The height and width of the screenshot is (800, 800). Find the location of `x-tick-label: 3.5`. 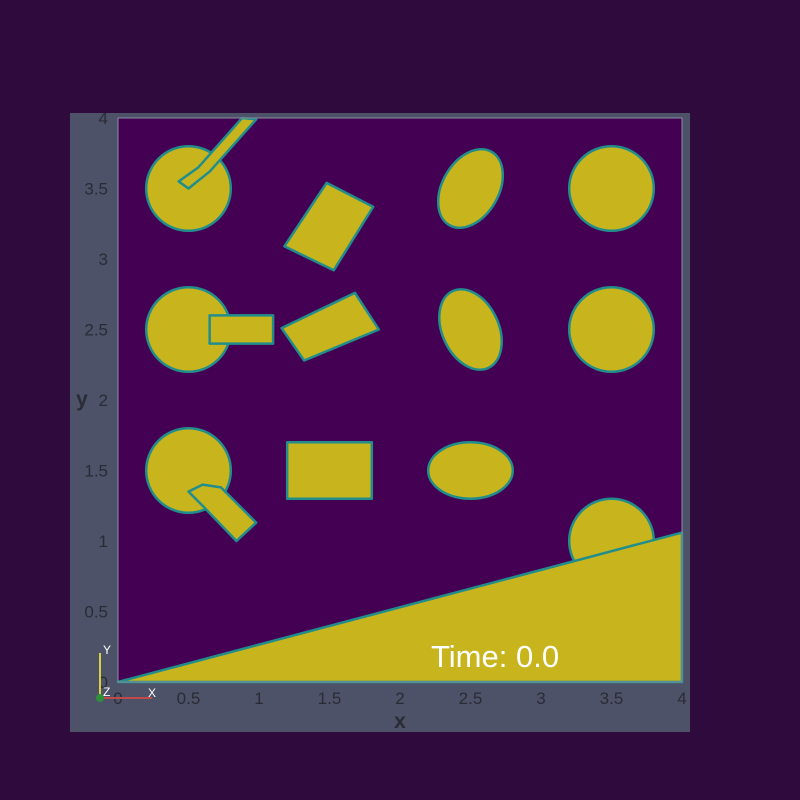

x-tick-label: 3.5 is located at coordinates (612, 698).